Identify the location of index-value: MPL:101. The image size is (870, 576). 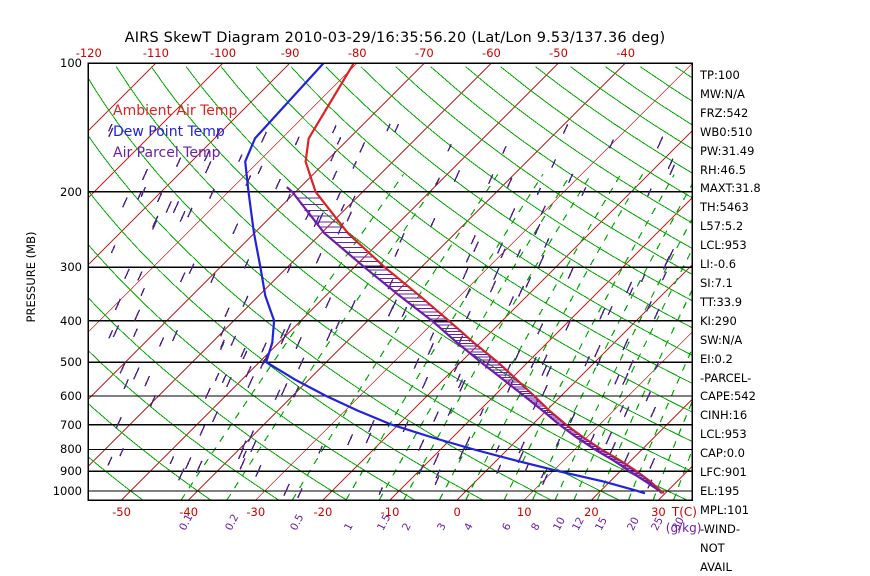
(725, 509).